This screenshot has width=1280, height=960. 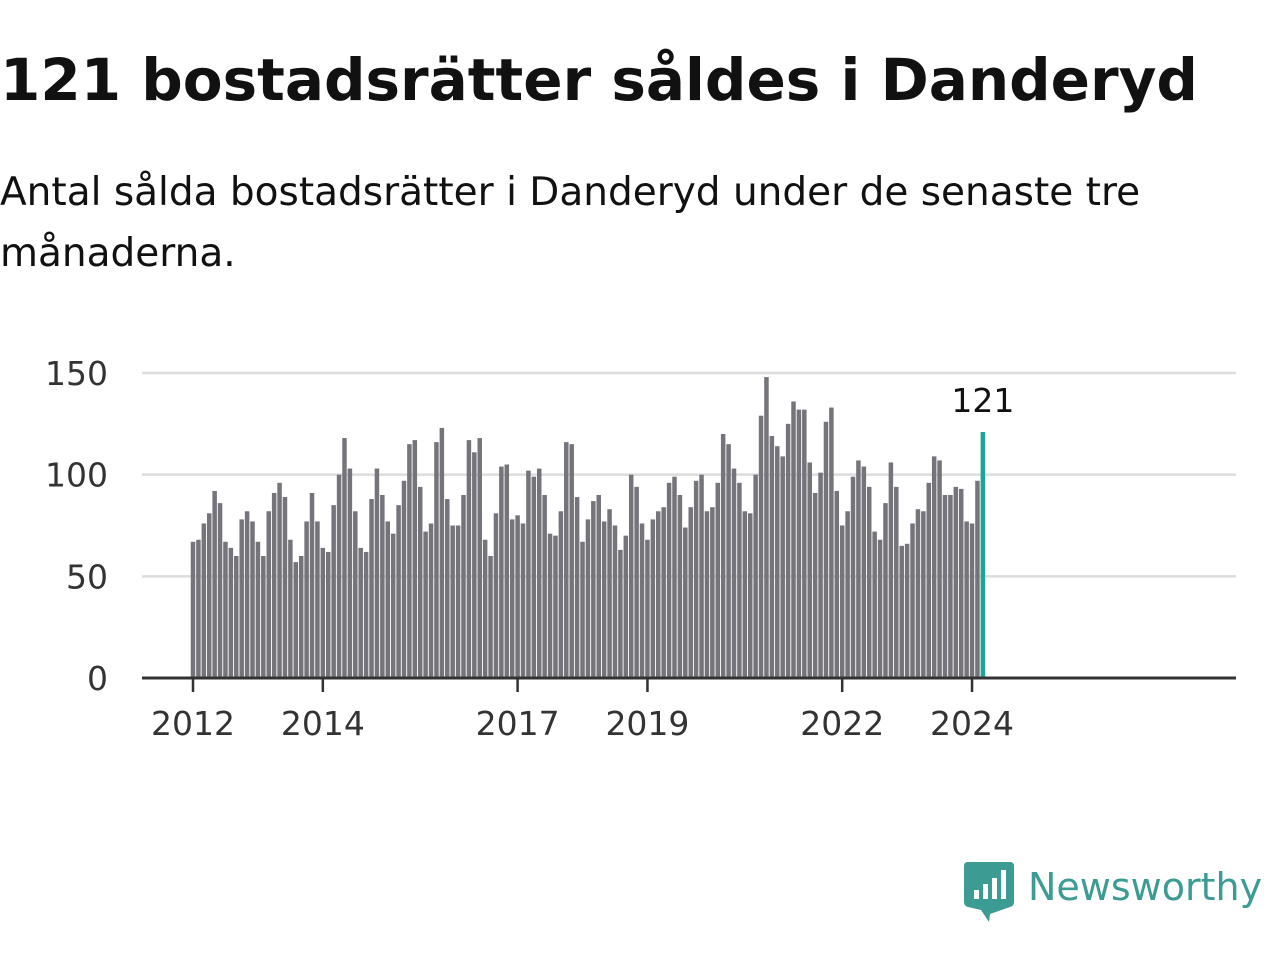 I want to click on x-tick-label: 2012, so click(x=193, y=723).